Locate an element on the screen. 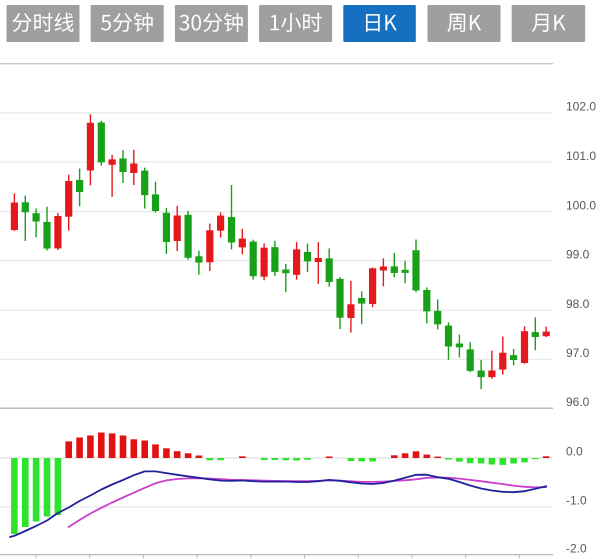  svg-text: 99.0 is located at coordinates (578, 255).